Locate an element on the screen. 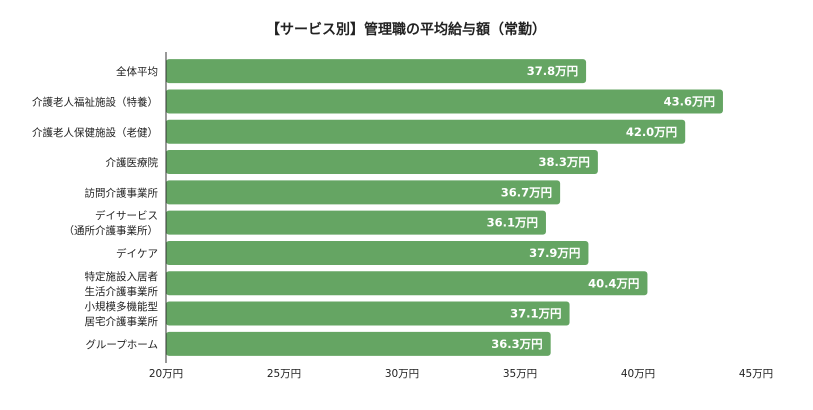  category-label-4: 訪問介護事業所 is located at coordinates (122, 192).